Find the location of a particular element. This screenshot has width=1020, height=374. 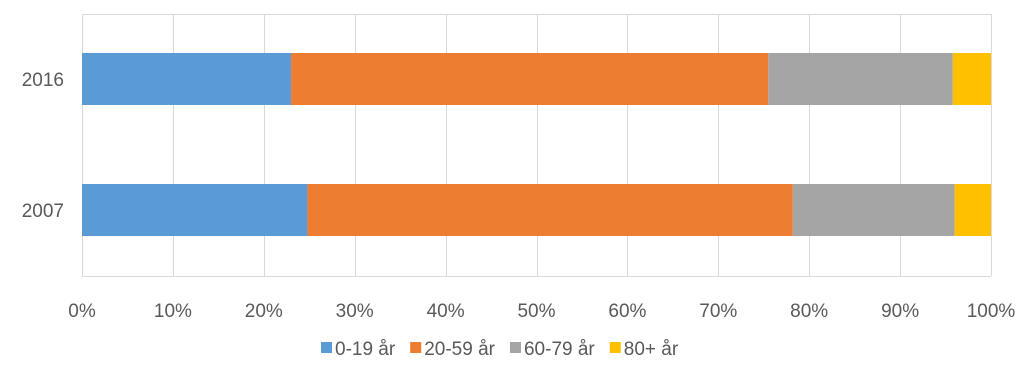

x-axis-tick-labels: 0% 10% 20% 30% 40% 50% 60% 70% 80% 90% 100% is located at coordinates (541, 311).